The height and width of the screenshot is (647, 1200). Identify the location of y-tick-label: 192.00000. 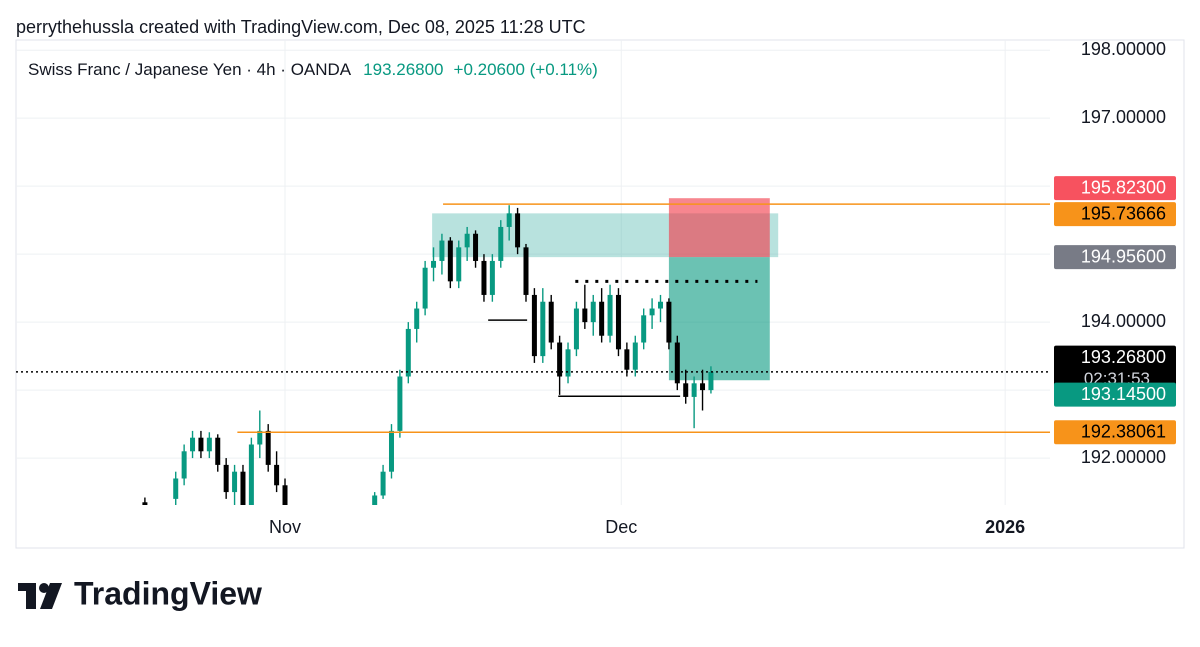
(1123, 457).